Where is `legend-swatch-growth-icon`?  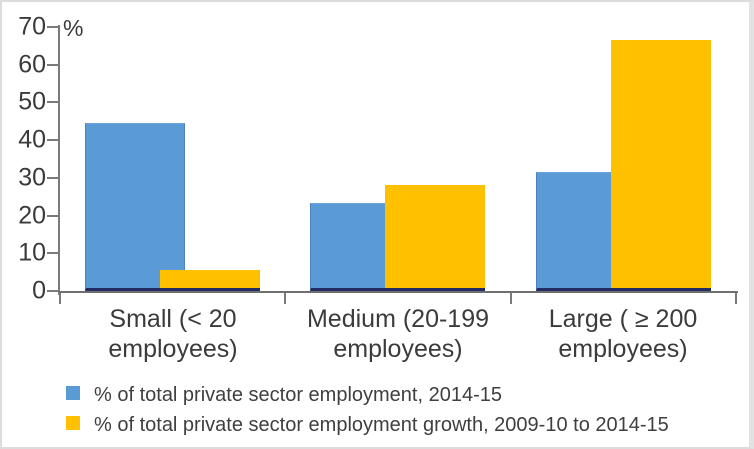 legend-swatch-growth-icon is located at coordinates (73, 423).